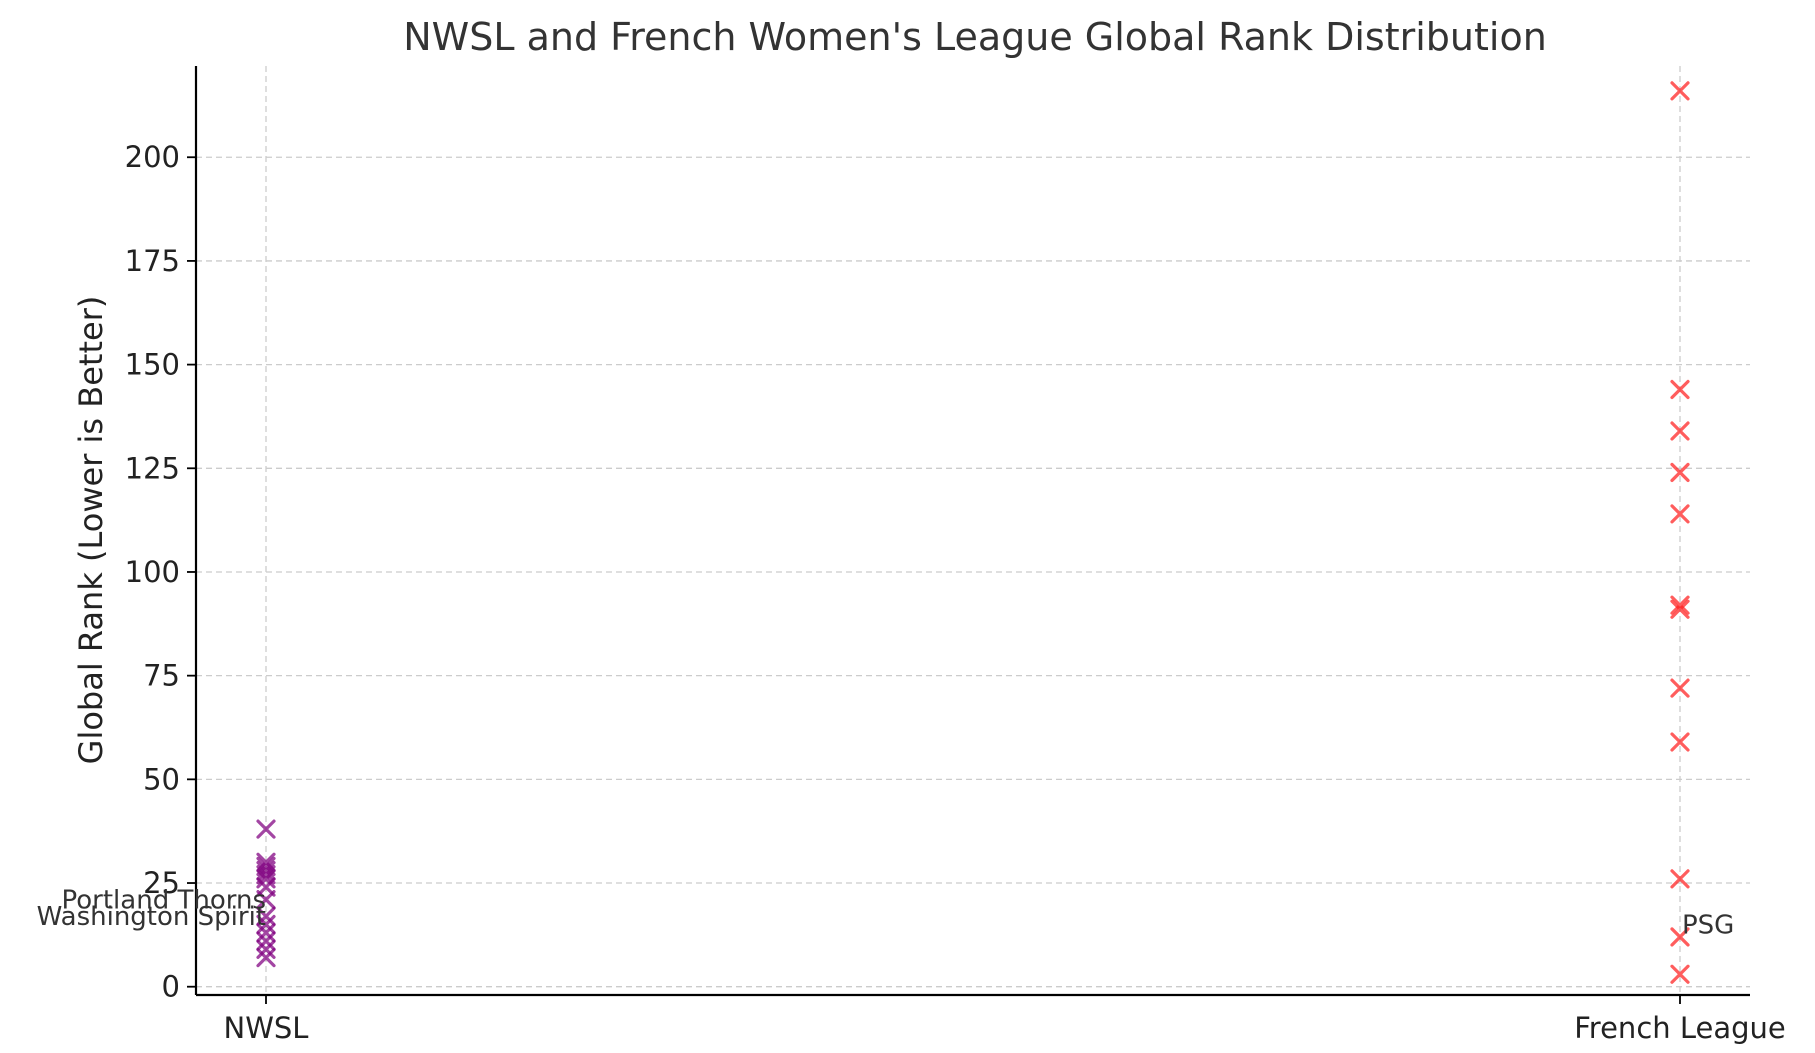 The height and width of the screenshot is (1053, 1815). What do you see at coordinates (161, 779) in the screenshot?
I see `y-tick-label: 50` at bounding box center [161, 779].